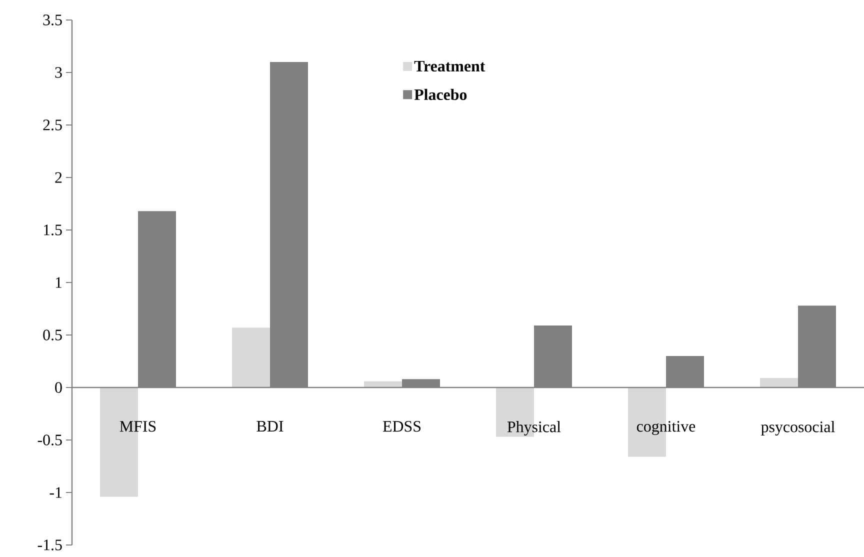  What do you see at coordinates (666, 428) in the screenshot?
I see `x-tick-label: cognitive` at bounding box center [666, 428].